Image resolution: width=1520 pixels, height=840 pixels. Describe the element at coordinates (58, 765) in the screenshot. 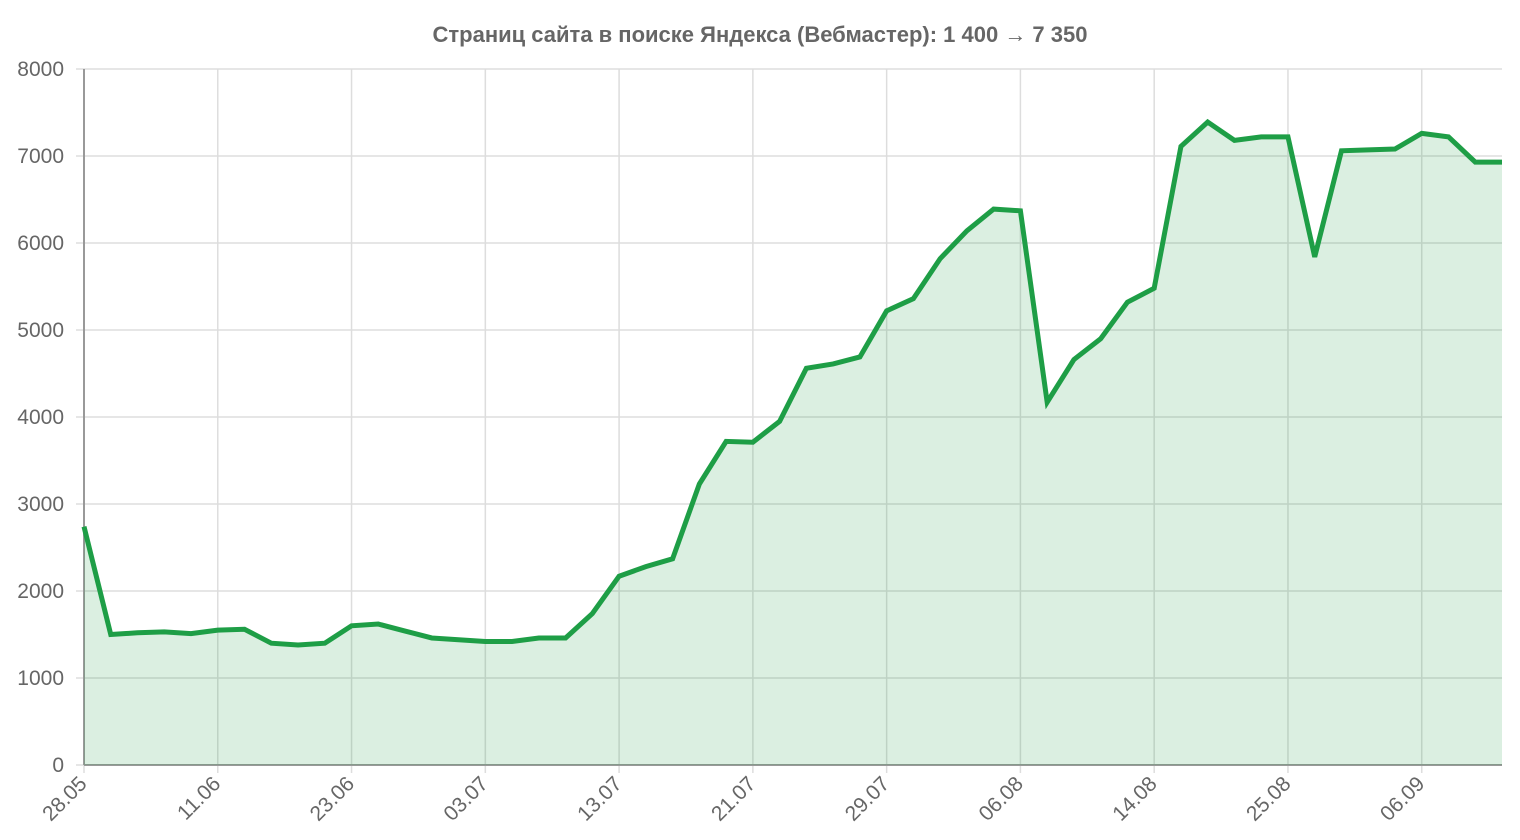

I see `y-tick-label: 0` at that location.